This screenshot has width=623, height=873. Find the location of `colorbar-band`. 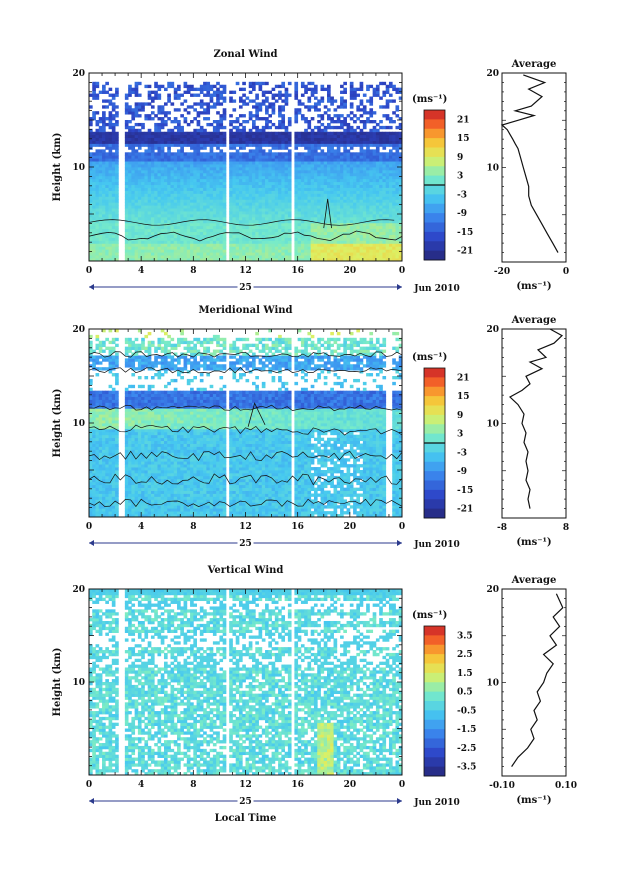

colorbar-band is located at coordinates (434, 208).